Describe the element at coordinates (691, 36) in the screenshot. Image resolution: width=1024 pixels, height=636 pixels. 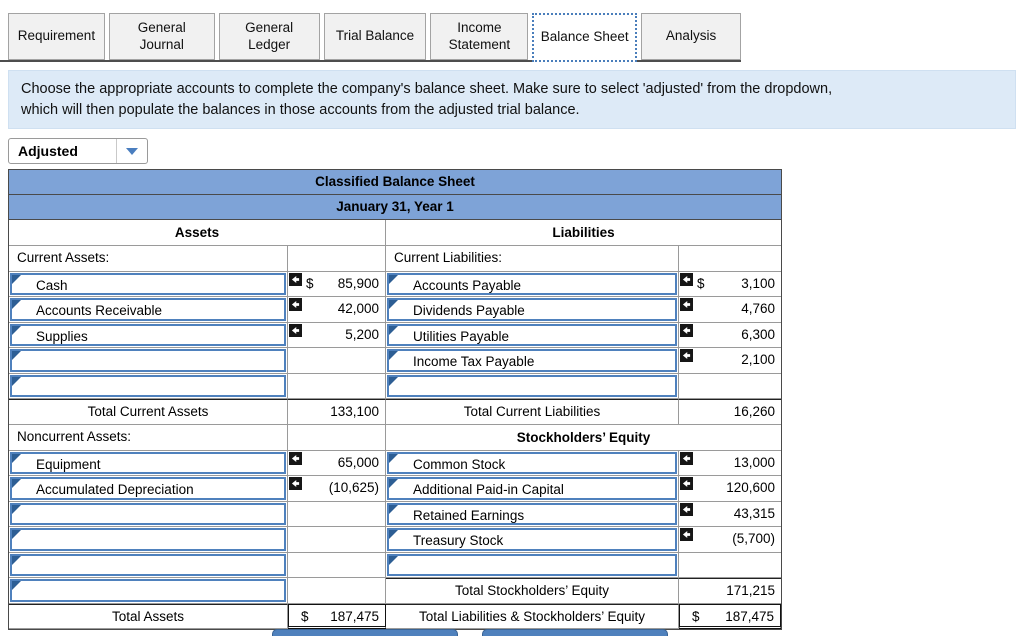
I see `tab-analysis: Analysis` at that location.